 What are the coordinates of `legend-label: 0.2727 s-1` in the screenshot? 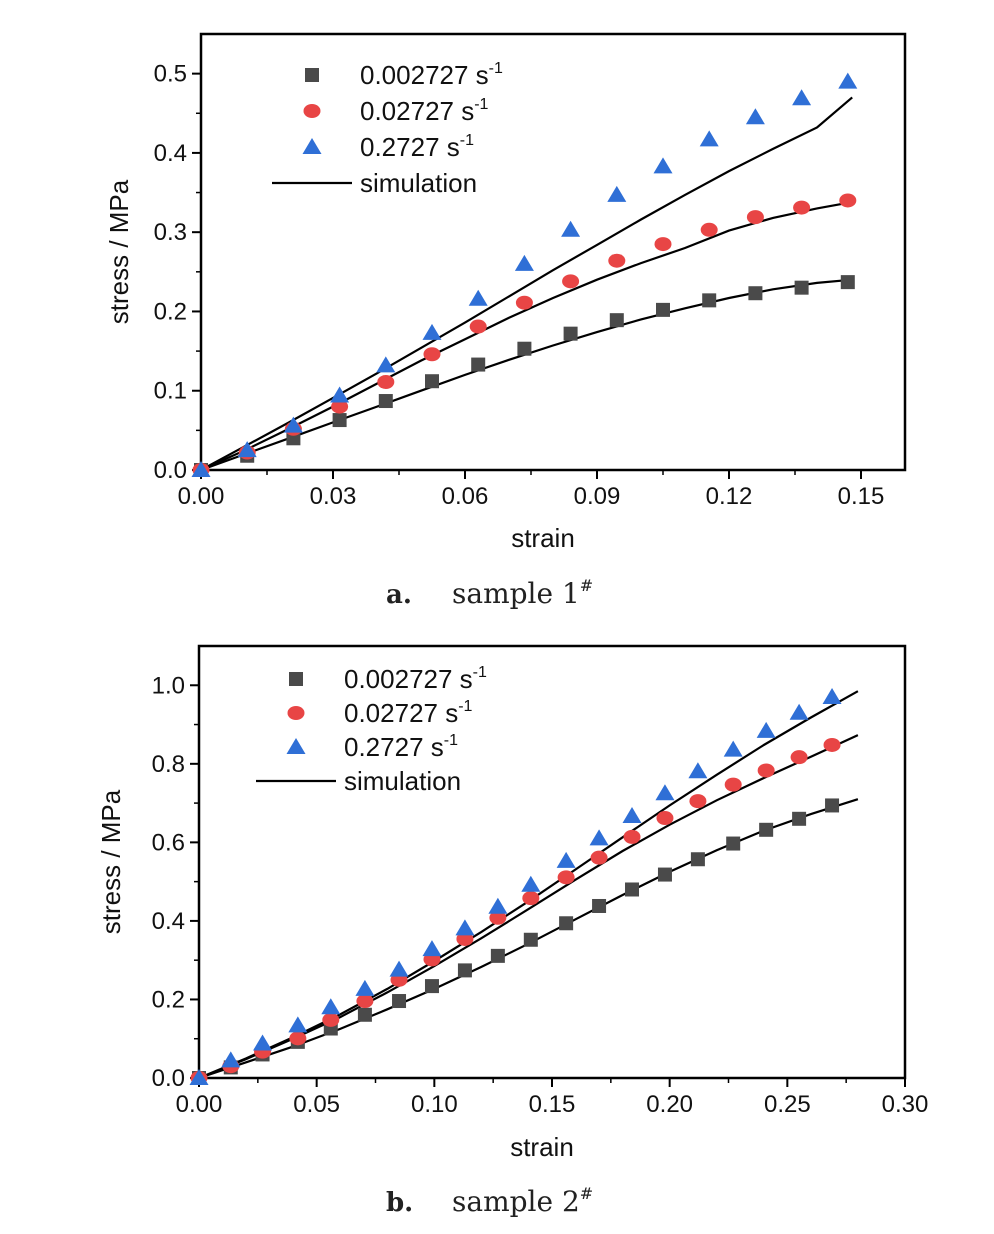 It's located at (401, 747).